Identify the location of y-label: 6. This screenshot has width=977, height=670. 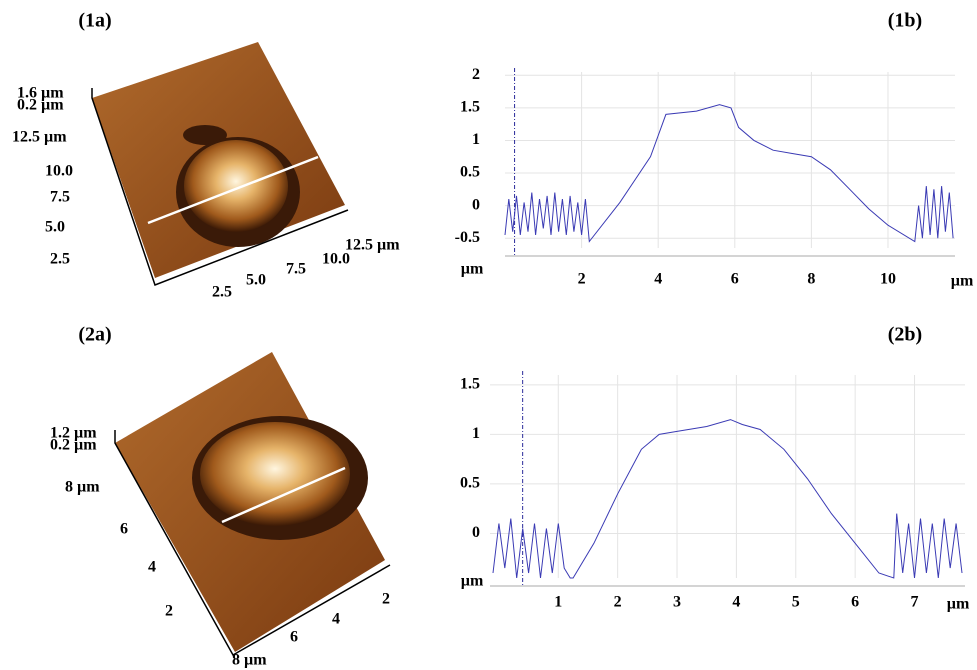
(124, 529).